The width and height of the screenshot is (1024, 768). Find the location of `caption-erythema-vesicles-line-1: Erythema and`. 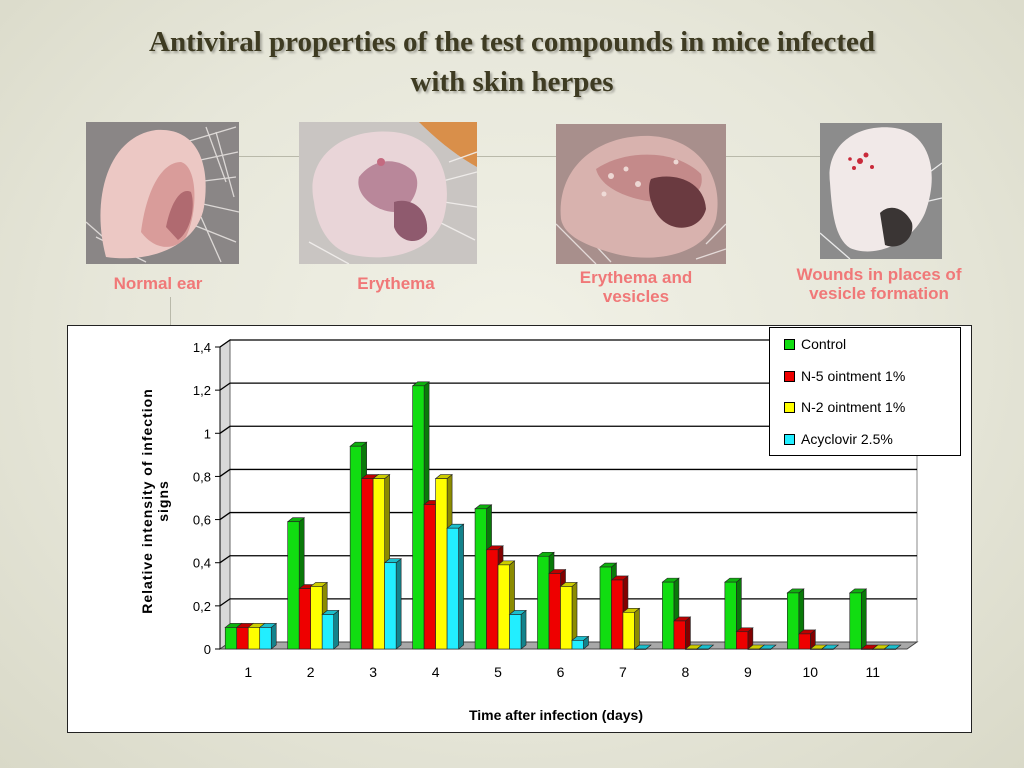

caption-erythema-vesicles-line-1: Erythema and is located at coordinates (636, 277).